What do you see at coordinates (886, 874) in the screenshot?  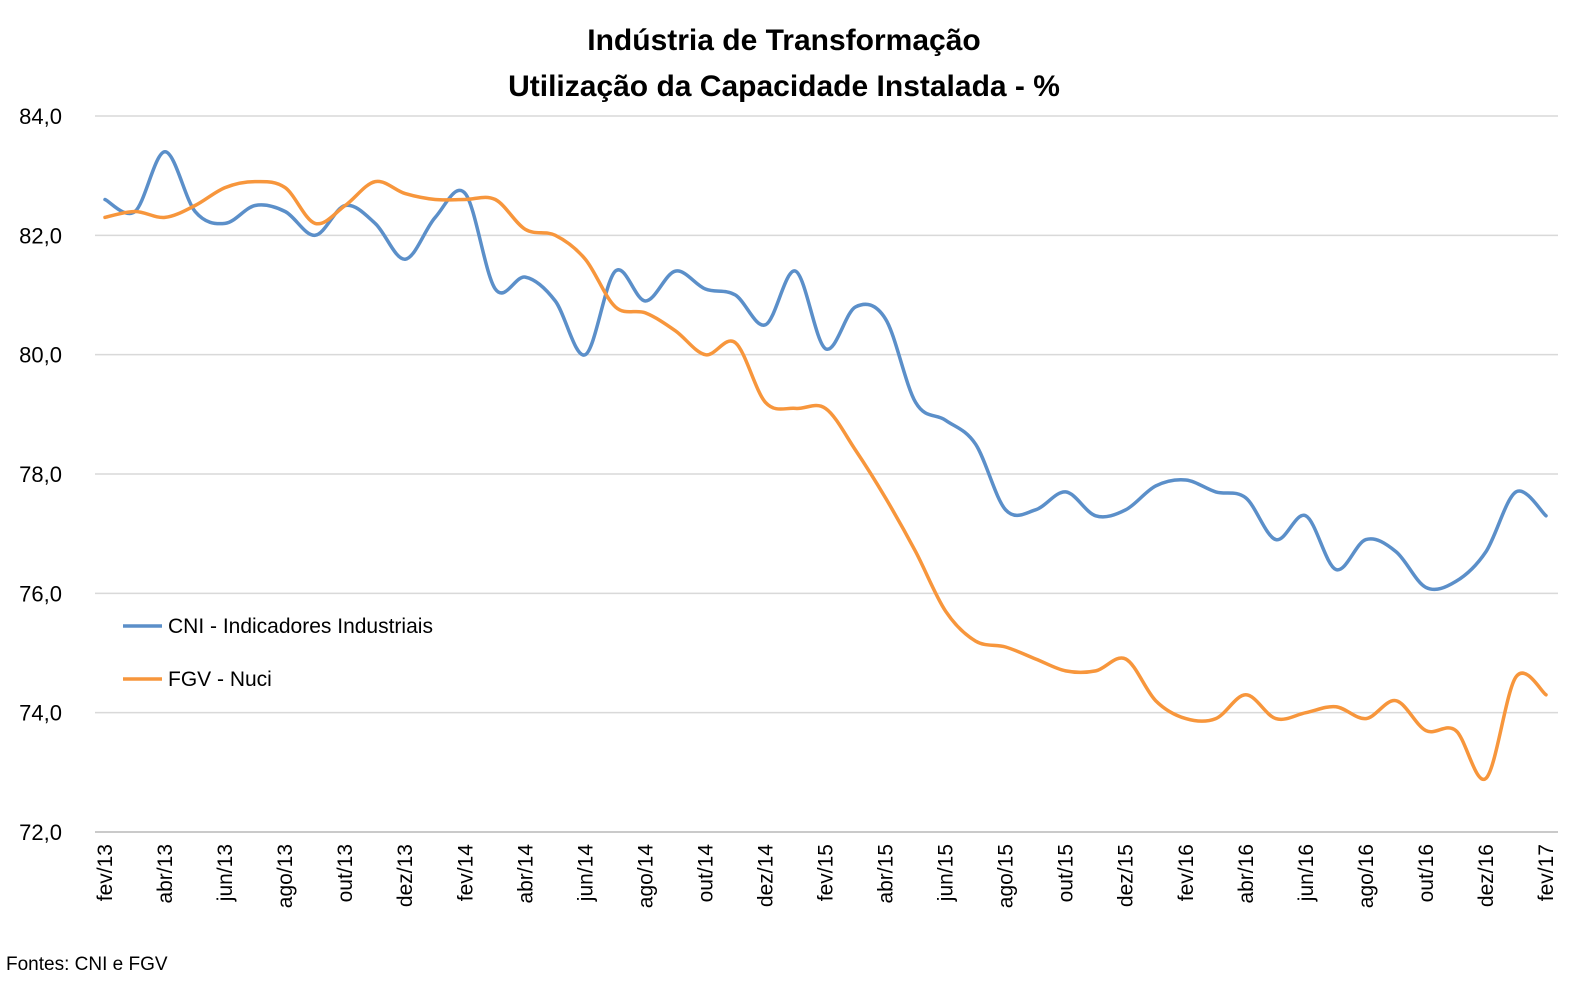 I see `x-tick-label: abr/15` at bounding box center [886, 874].